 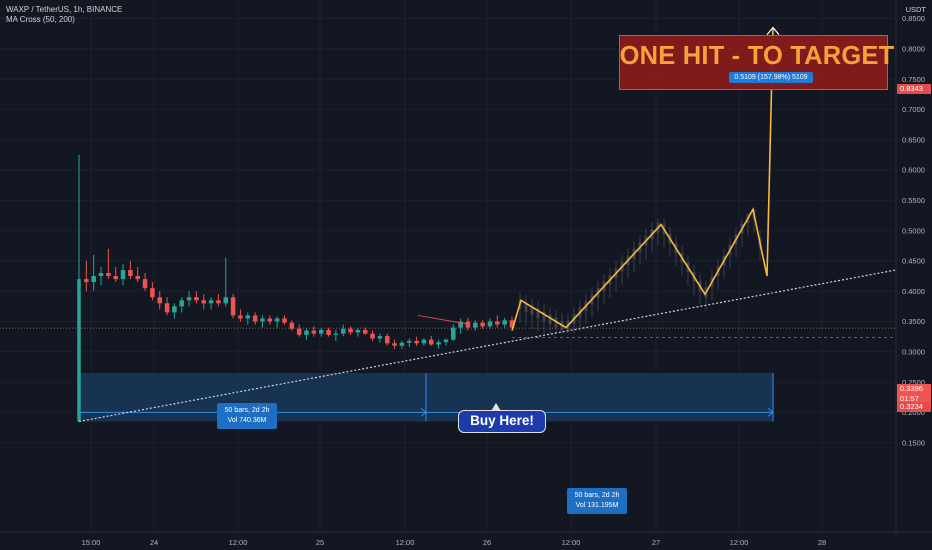 What do you see at coordinates (913, 382) in the screenshot?
I see `price-tick-label: 0.2500` at bounding box center [913, 382].